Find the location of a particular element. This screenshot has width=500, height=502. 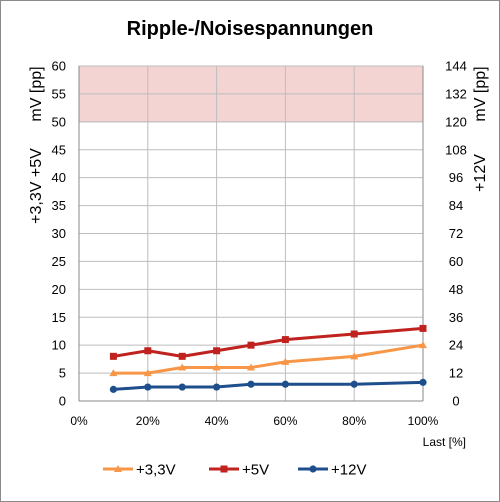

left-tick-label: 45 is located at coordinates (59, 149).